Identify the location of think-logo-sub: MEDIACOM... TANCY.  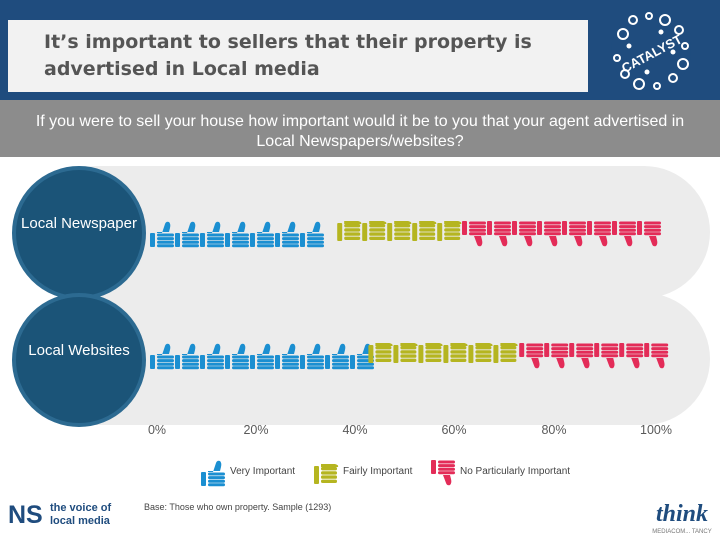
(681, 532).